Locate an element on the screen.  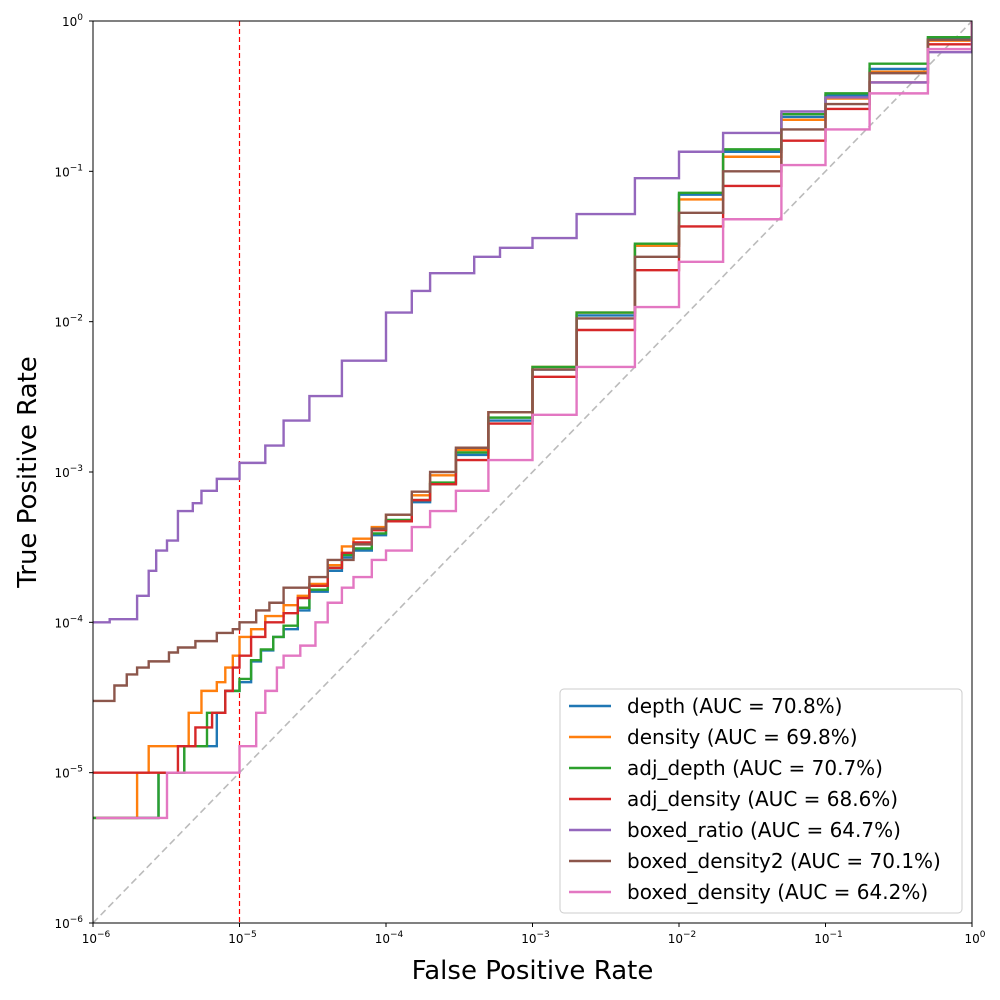
legend-entry-label: boxed_ratio (AUC = 64.7%) is located at coordinates (764, 830).